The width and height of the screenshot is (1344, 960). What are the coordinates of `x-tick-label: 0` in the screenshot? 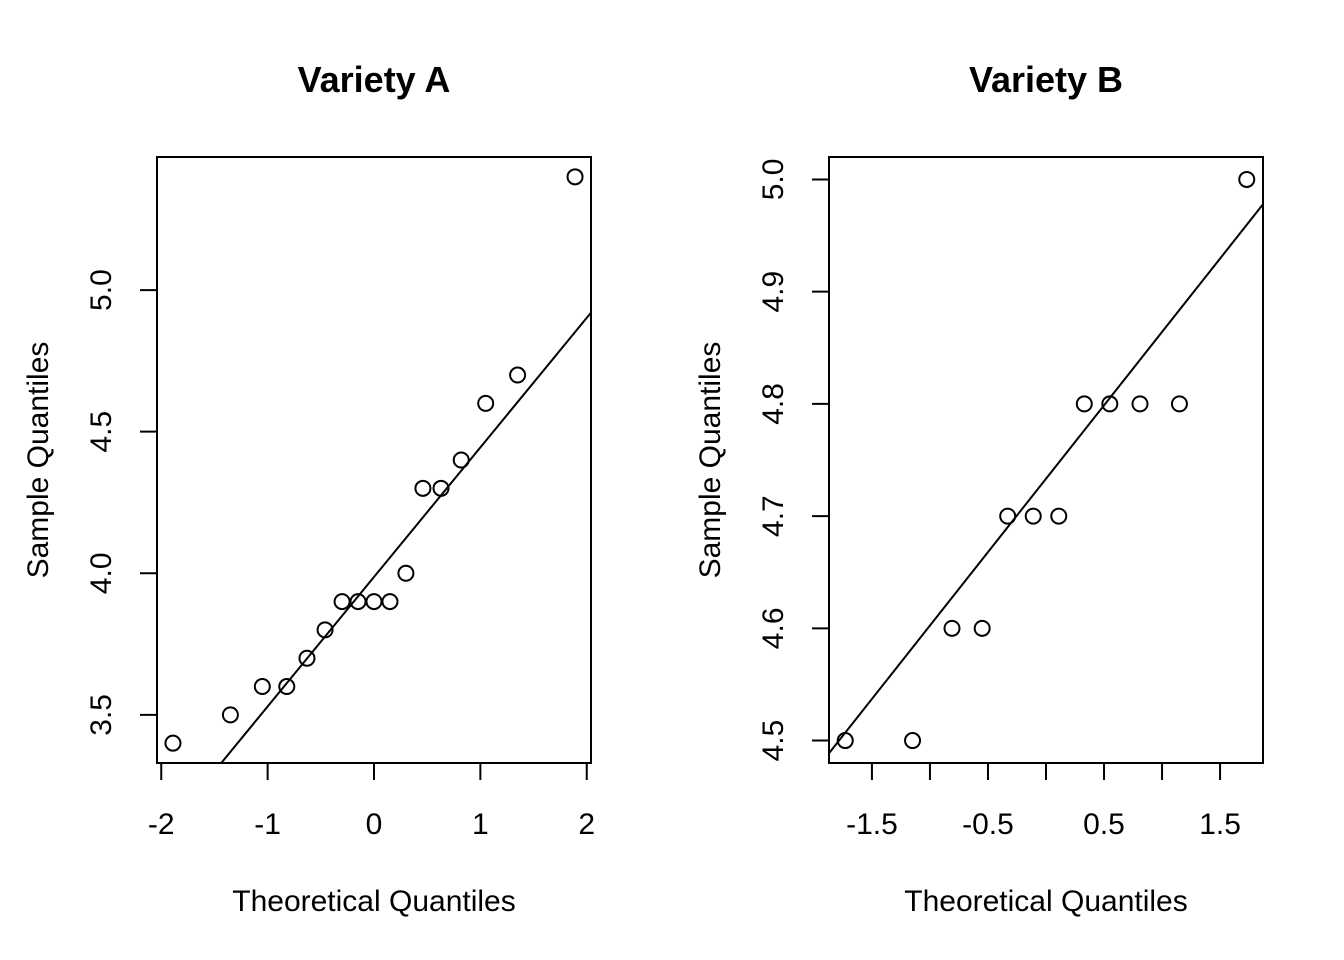 It's located at (374, 824).